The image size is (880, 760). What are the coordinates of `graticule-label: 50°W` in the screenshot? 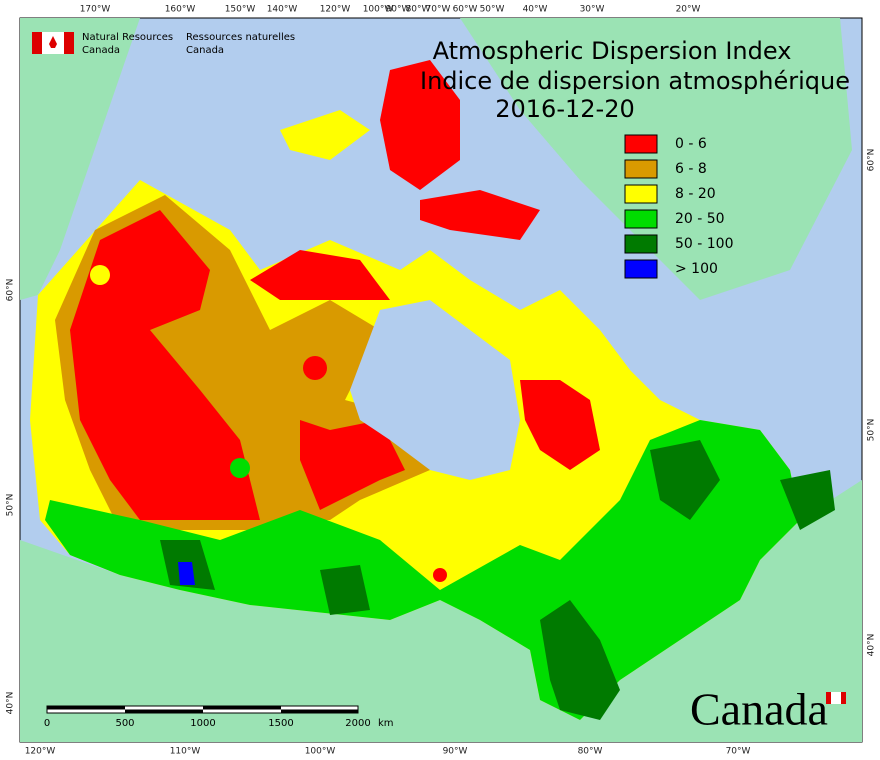 It's located at (492, 10).